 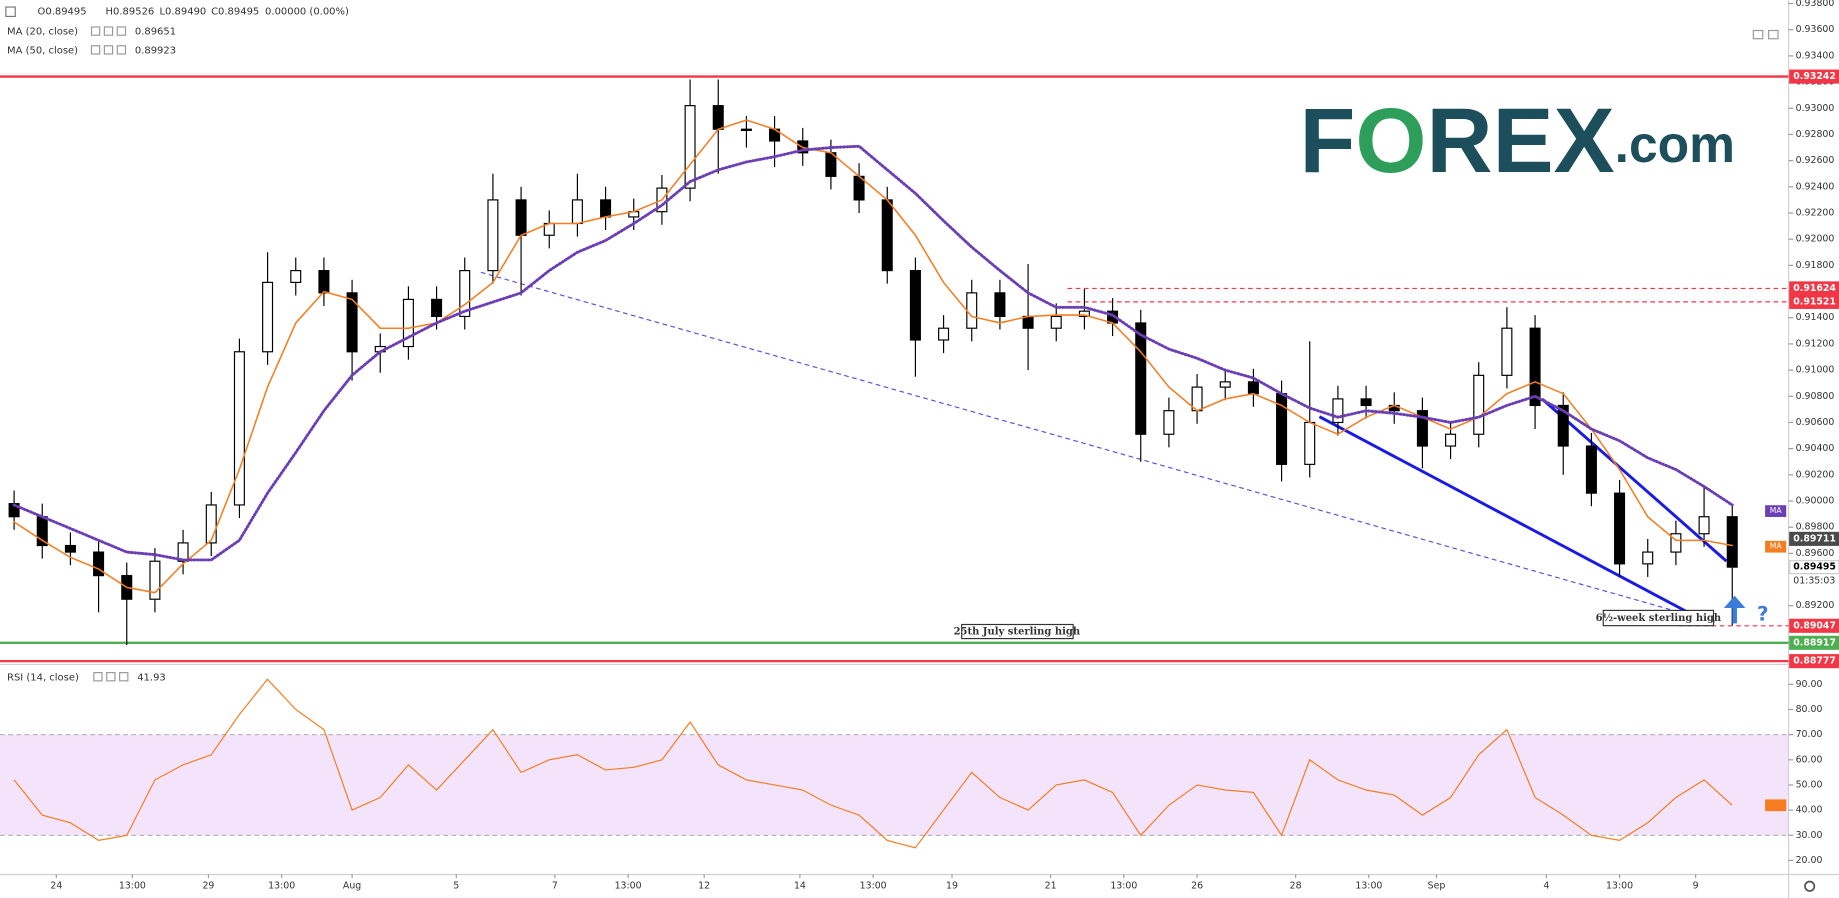 What do you see at coordinates (1815, 108) in the screenshot?
I see `y-tick-label: 0.93000` at bounding box center [1815, 108].